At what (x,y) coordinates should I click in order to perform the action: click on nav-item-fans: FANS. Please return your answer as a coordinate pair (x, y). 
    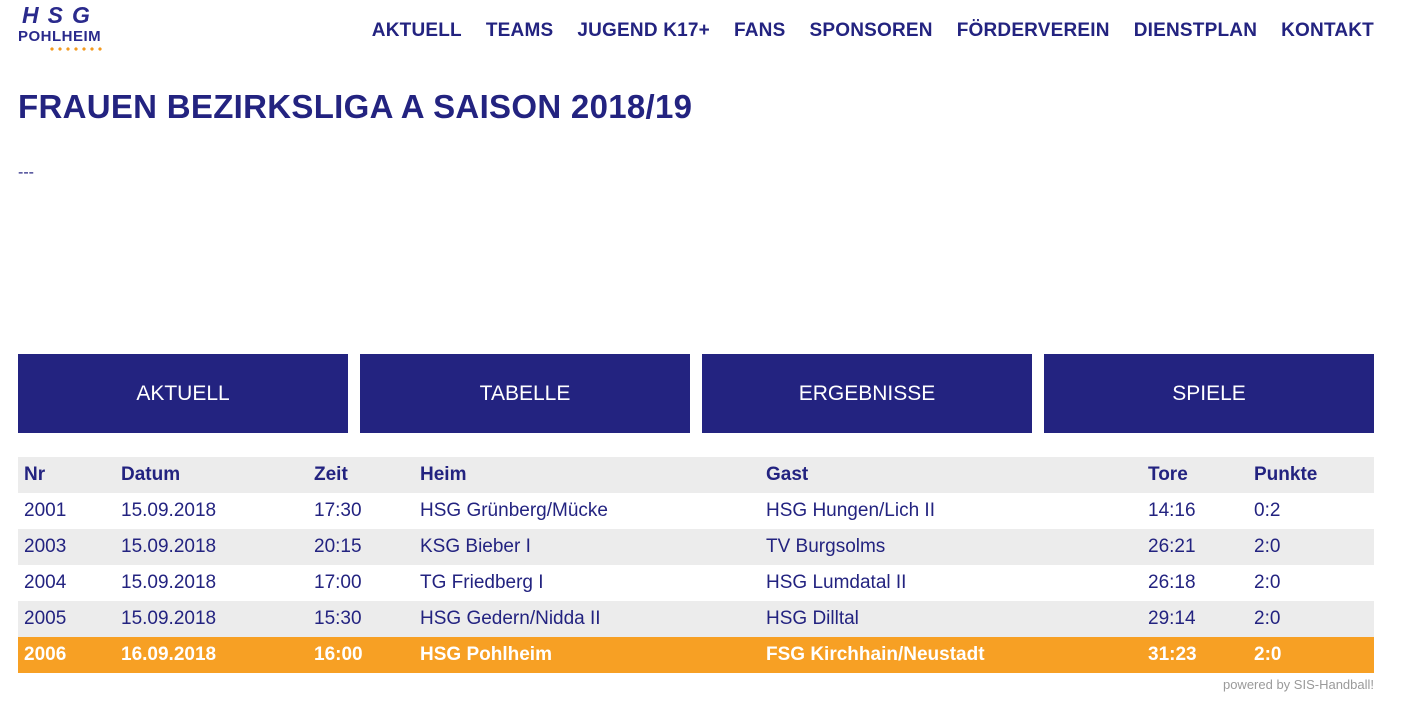
    Looking at the image, I should click on (759, 30).